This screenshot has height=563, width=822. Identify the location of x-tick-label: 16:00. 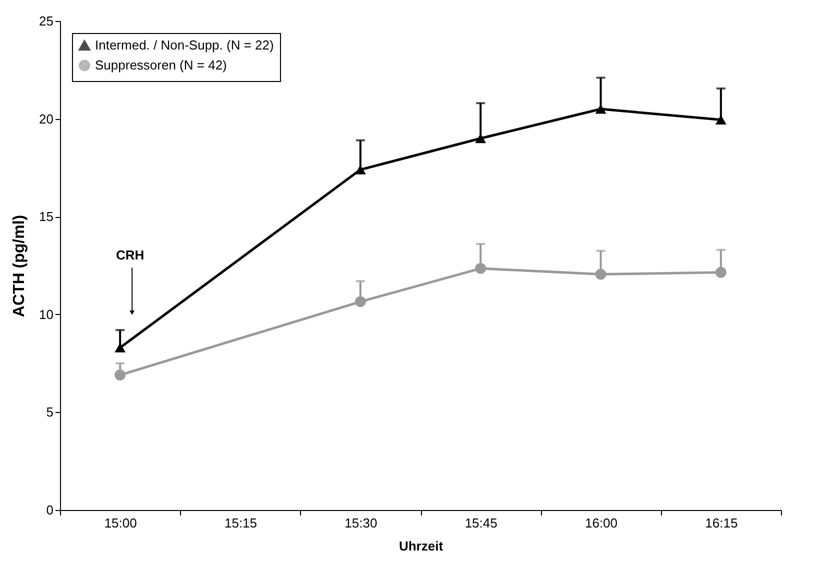
(601, 523).